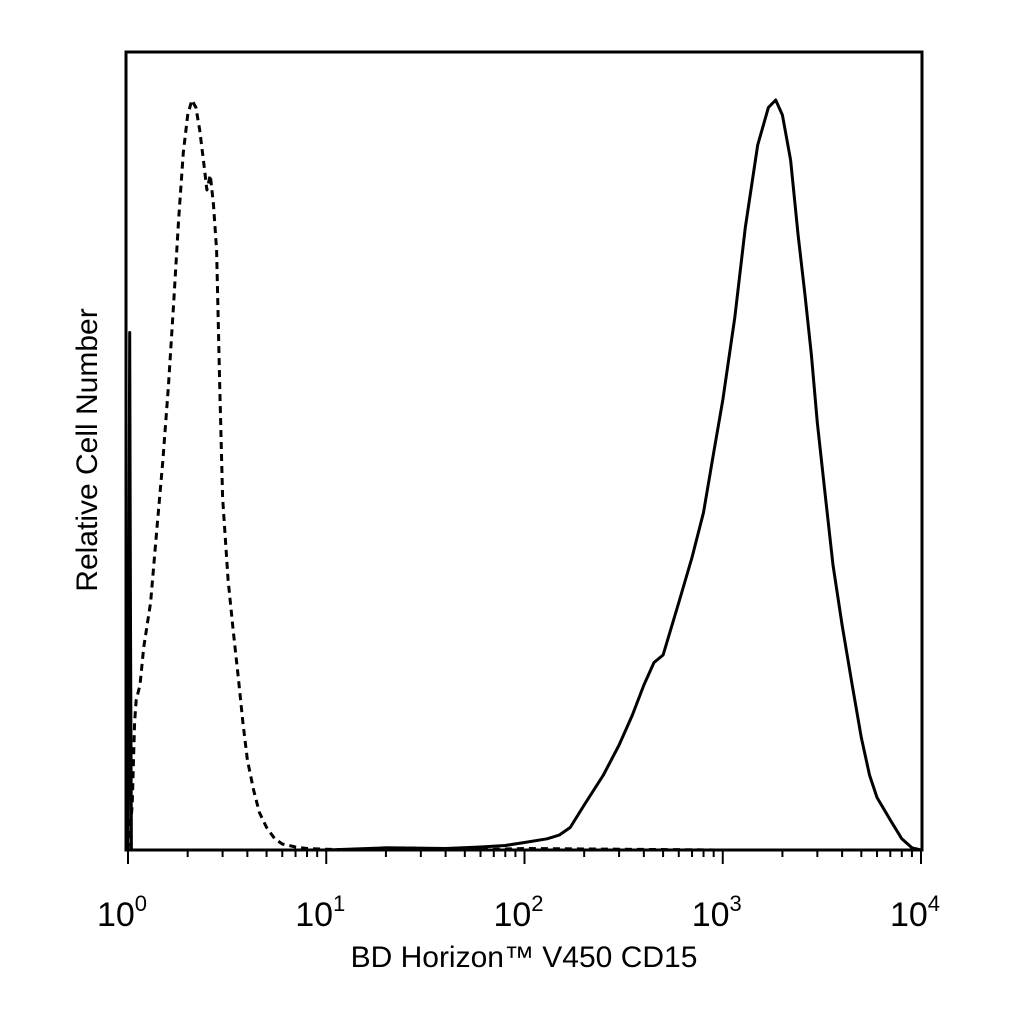 The width and height of the screenshot is (1024, 1024). I want to click on x-tick-label: 10⁰, so click(122, 912).